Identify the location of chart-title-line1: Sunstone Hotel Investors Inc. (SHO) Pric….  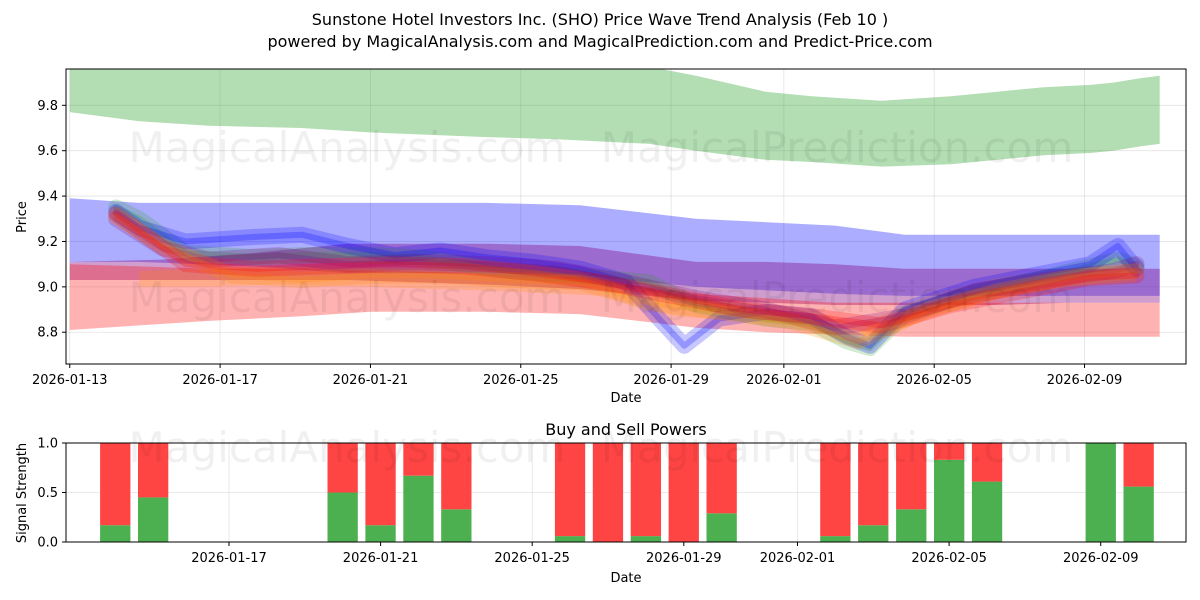
(600, 19).